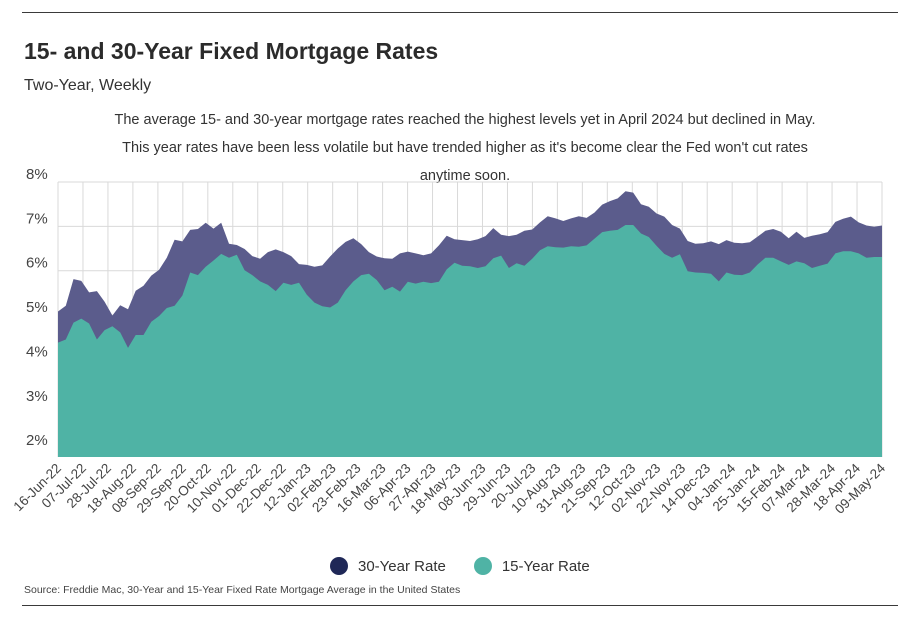 This screenshot has height=618, width=907. Describe the element at coordinates (460, 12) in the screenshot. I see `top-rule` at that location.